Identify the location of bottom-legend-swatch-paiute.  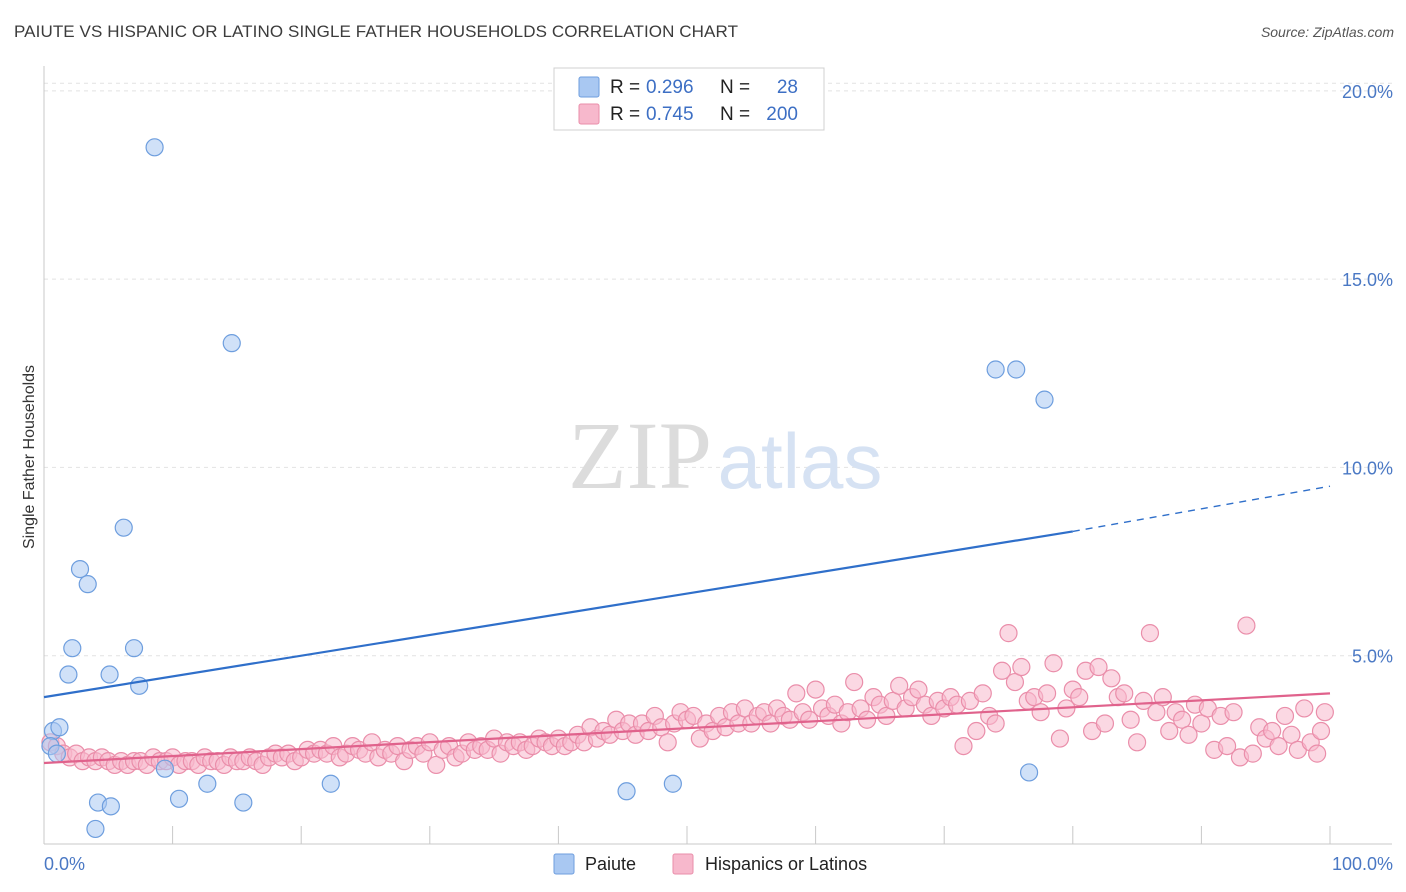
(564, 864).